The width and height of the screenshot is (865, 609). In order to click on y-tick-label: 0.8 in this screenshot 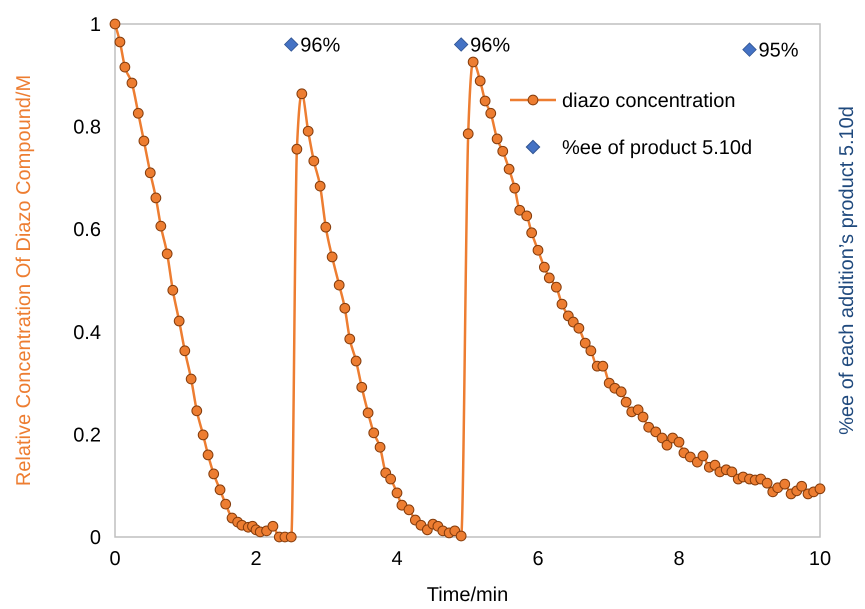, I will do `click(87, 127)`.